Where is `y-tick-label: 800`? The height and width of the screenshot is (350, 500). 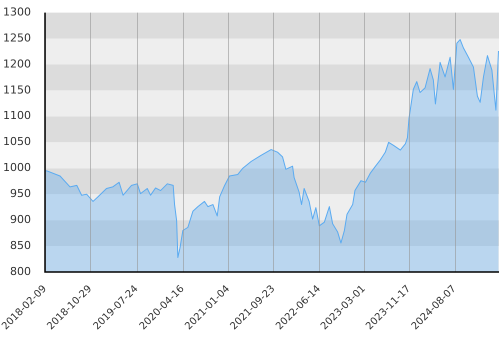 y-tick-label: 800 is located at coordinates (20, 271).